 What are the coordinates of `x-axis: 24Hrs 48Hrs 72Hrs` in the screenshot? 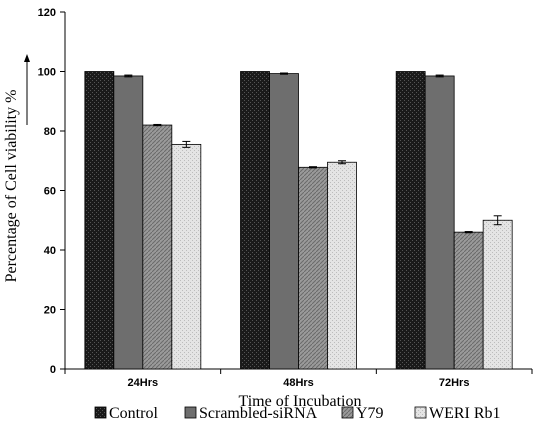 It's located at (298, 378).